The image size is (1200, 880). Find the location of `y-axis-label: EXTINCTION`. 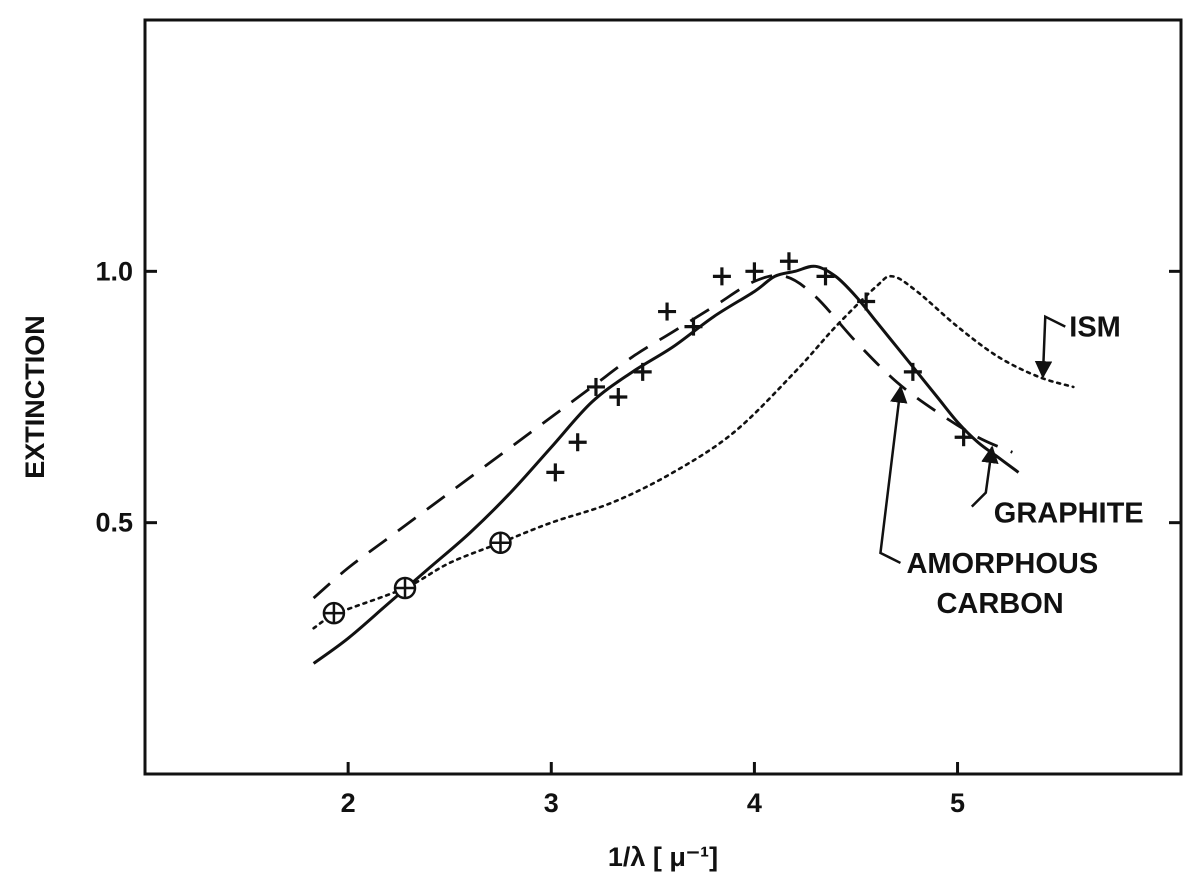

y-axis-label: EXTINCTION is located at coordinates (35, 397).